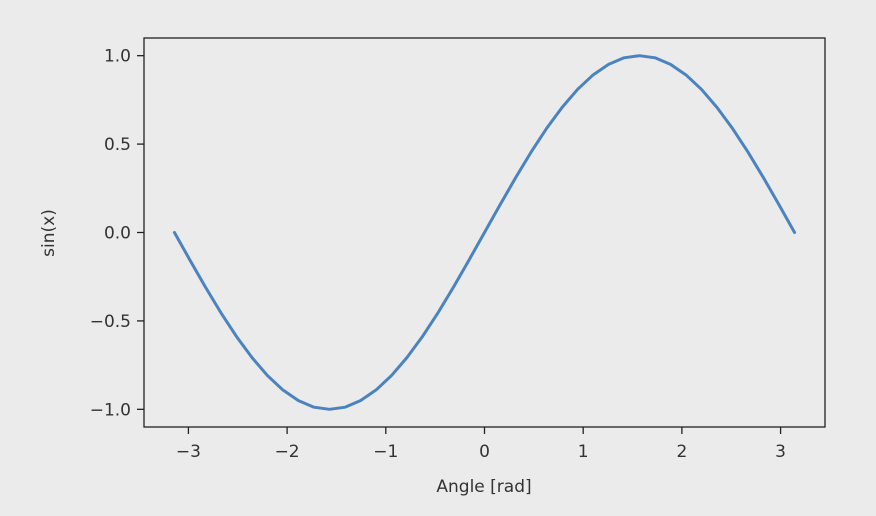  What do you see at coordinates (484, 452) in the screenshot?
I see `x-tick-label-3: 0` at bounding box center [484, 452].